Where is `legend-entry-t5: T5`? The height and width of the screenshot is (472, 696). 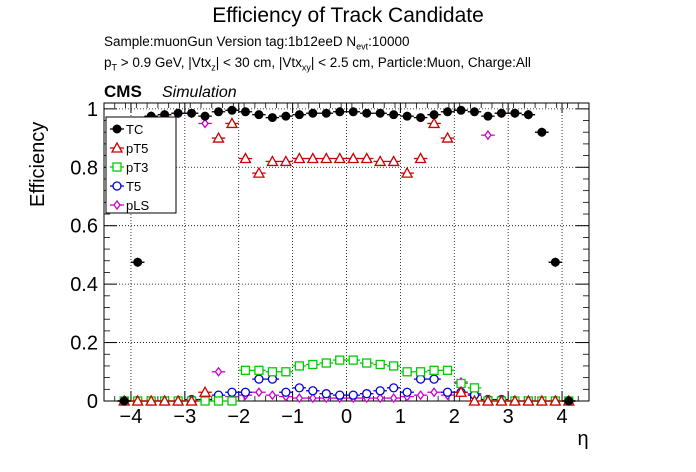 legend-entry-t5: T5 is located at coordinates (125, 186).